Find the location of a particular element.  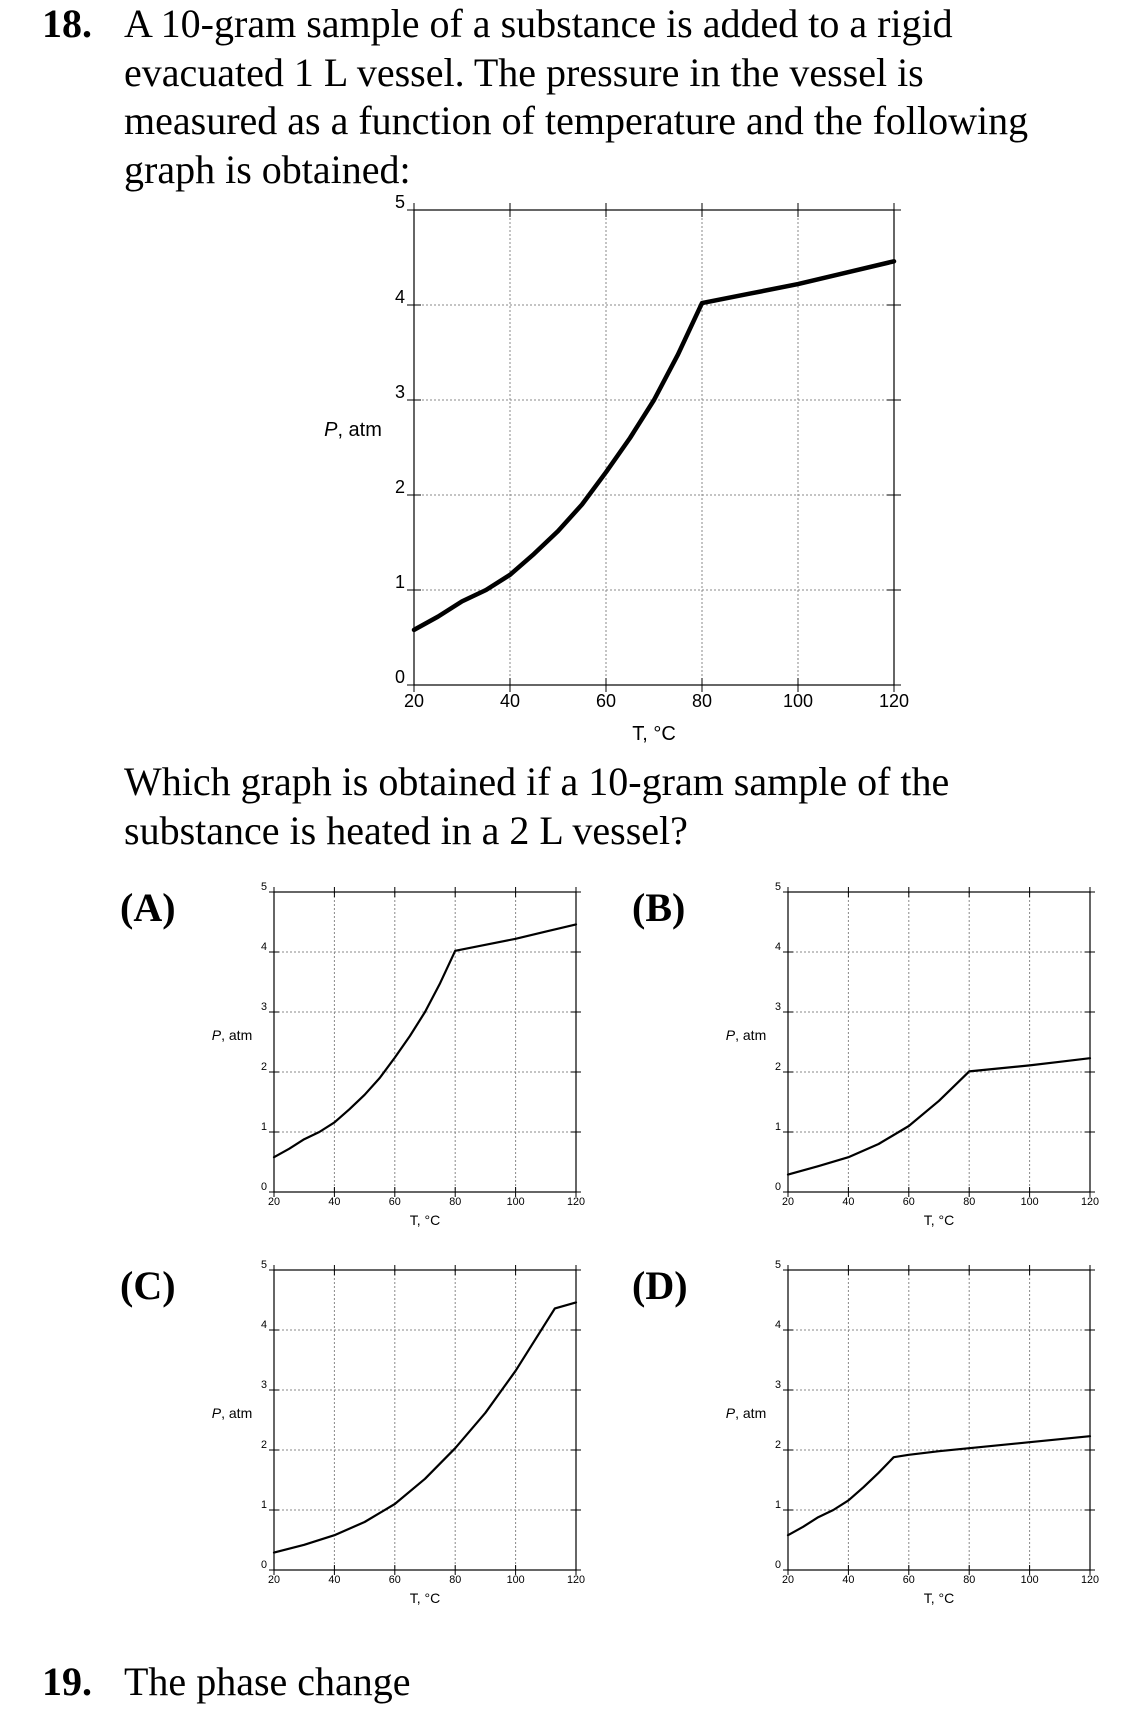

option-a-label: (A) is located at coordinates (148, 907).